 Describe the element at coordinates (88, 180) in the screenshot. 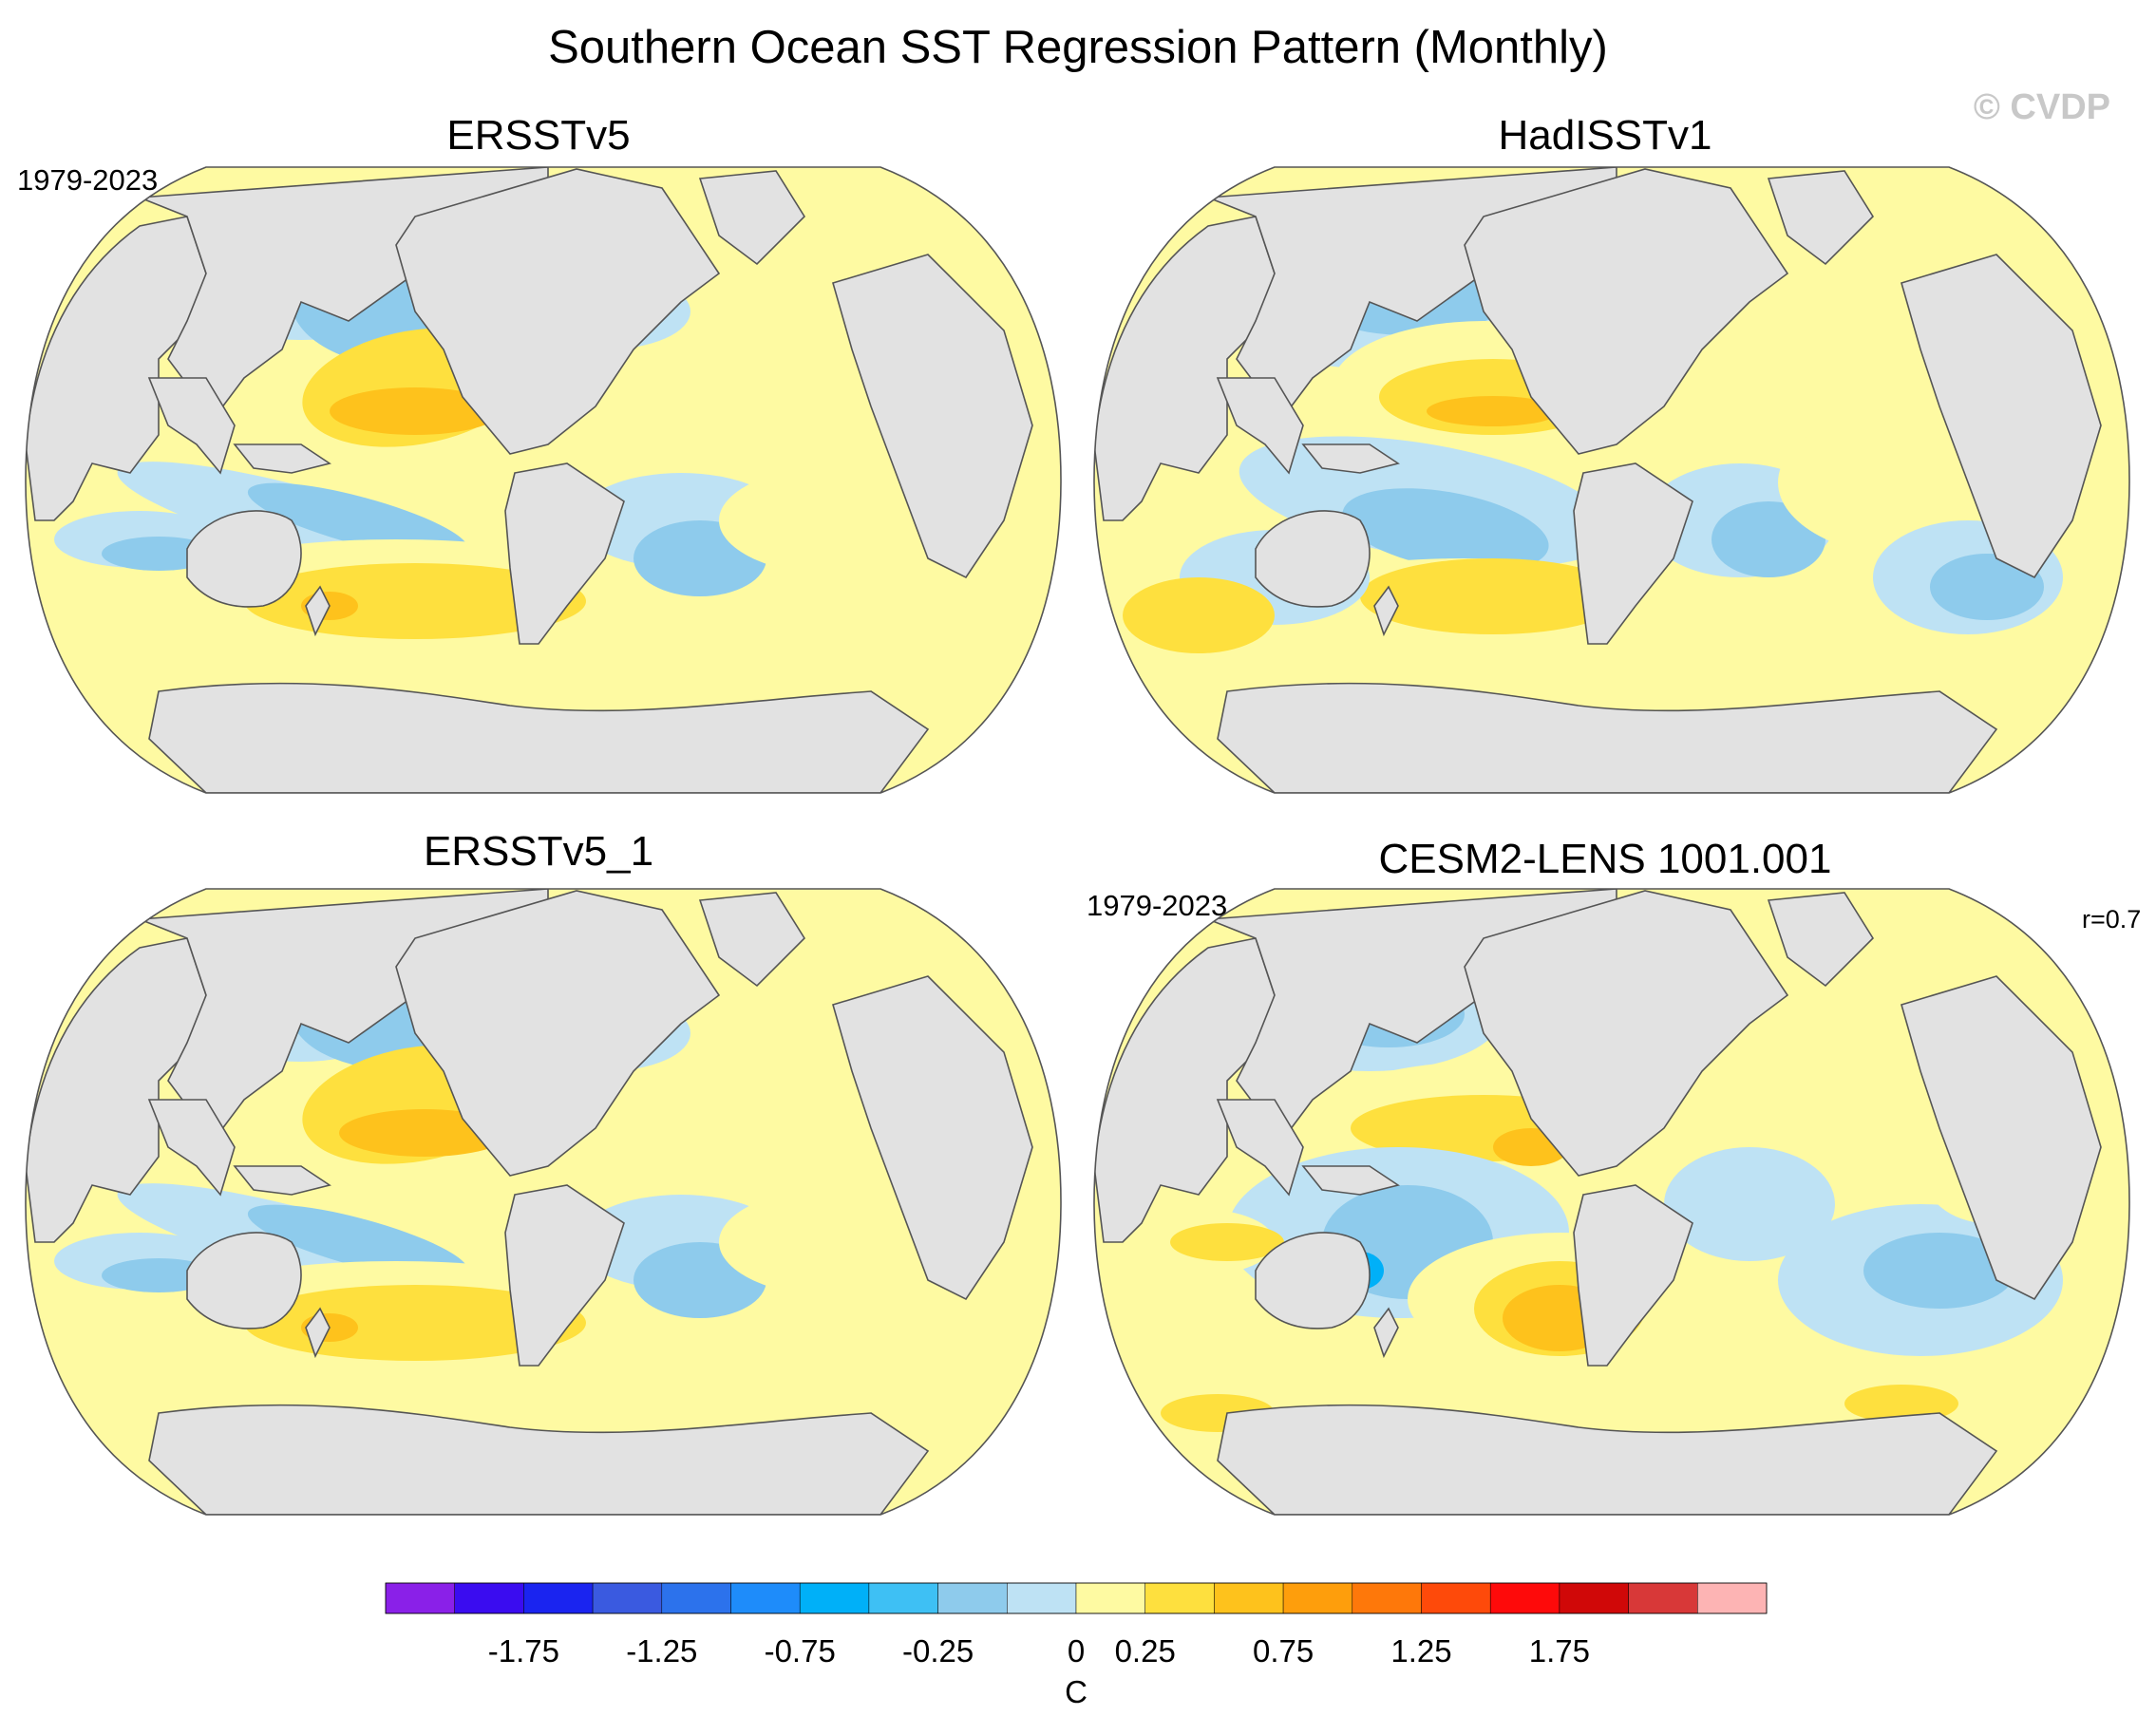

I see `panel-period-ersstv5: 1979-2023` at that location.